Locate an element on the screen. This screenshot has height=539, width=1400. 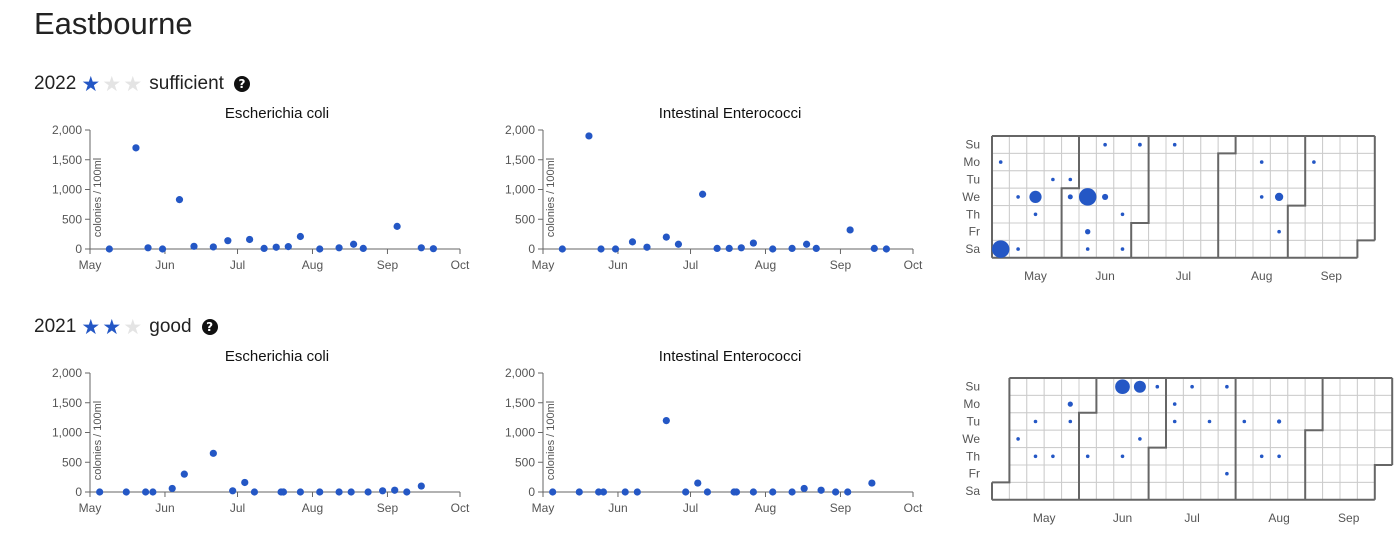
month-label: Sep is located at coordinates (1349, 518).